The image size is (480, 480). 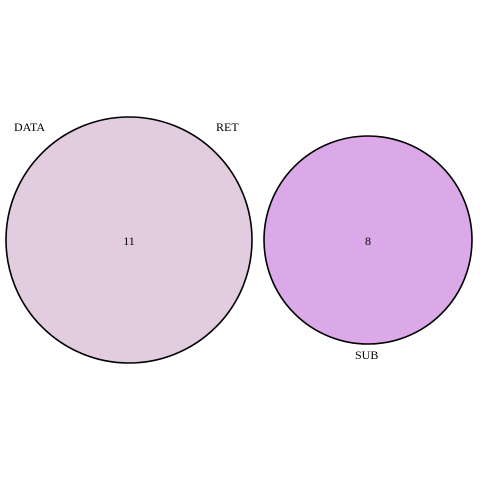 What do you see at coordinates (227, 127) in the screenshot?
I see `set-label-ret: RET` at bounding box center [227, 127].